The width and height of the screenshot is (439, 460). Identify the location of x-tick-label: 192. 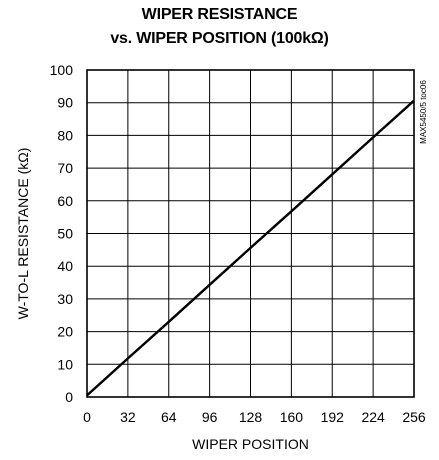
(333, 417).